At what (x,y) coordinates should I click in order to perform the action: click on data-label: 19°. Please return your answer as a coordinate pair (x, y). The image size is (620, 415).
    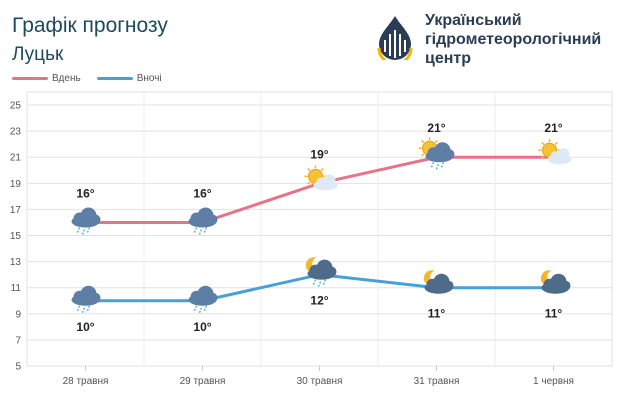
    Looking at the image, I should click on (319, 154).